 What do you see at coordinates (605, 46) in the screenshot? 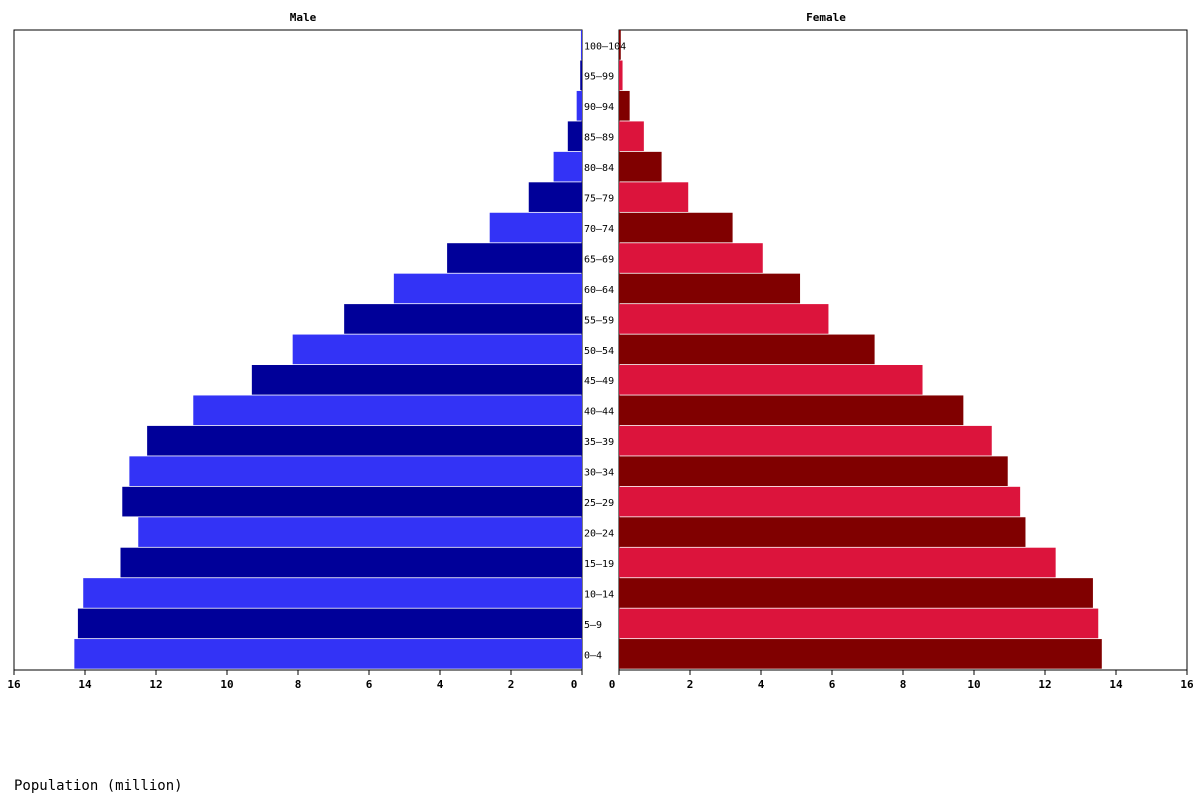
I see `age-label-100-104: 100–104` at bounding box center [605, 46].